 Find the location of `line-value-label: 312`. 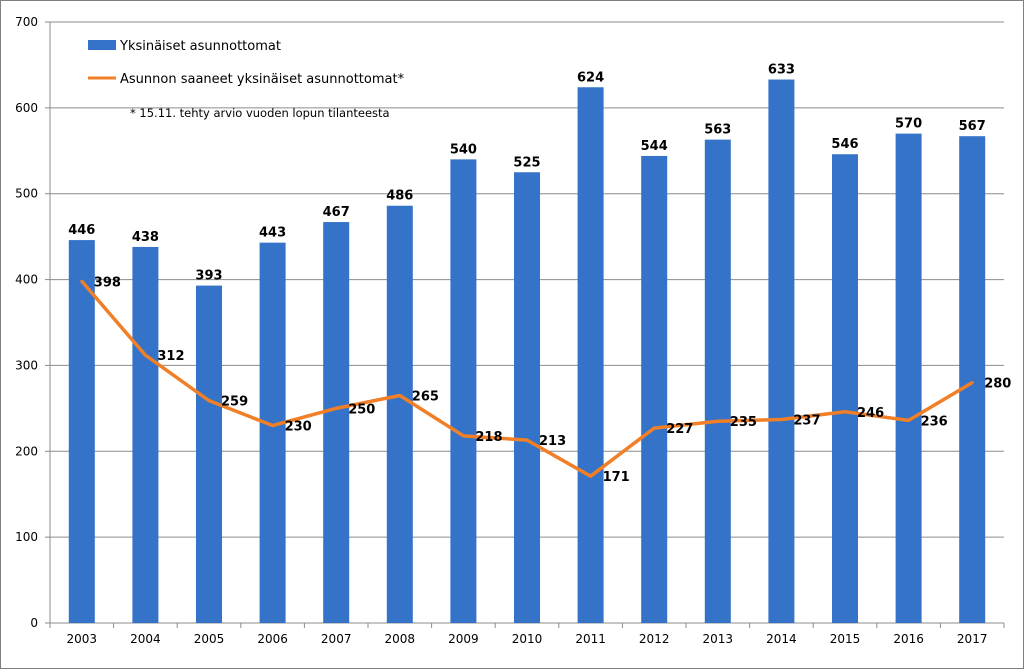

line-value-label: 312 is located at coordinates (170, 356).